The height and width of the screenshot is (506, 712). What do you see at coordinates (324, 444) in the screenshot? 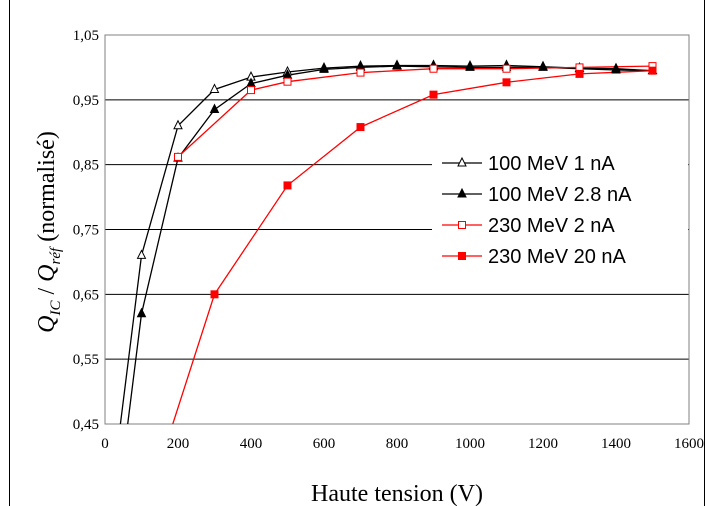
I see `x-tick-label: 600` at bounding box center [324, 444].